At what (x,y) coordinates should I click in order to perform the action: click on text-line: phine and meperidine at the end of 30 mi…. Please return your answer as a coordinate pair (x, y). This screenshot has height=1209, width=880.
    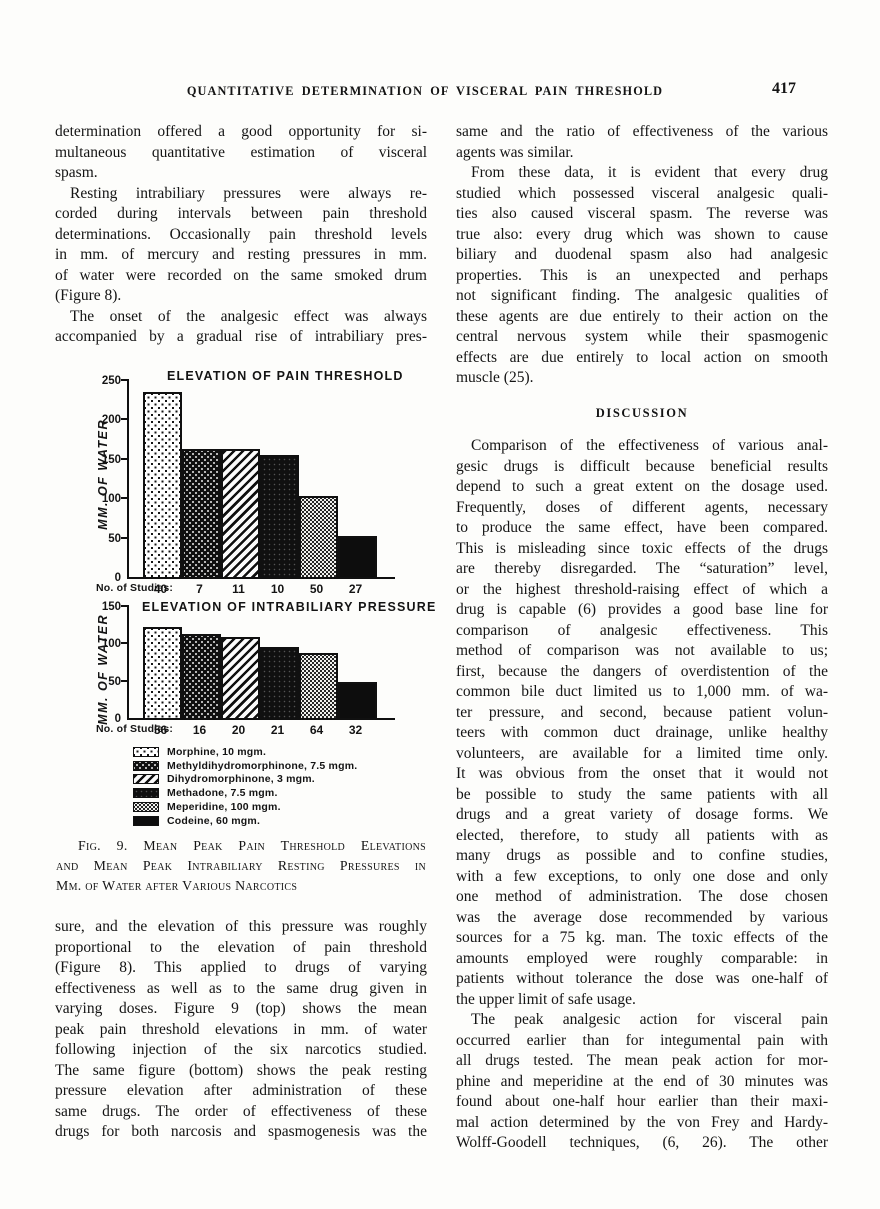
    Looking at the image, I should click on (642, 1081).